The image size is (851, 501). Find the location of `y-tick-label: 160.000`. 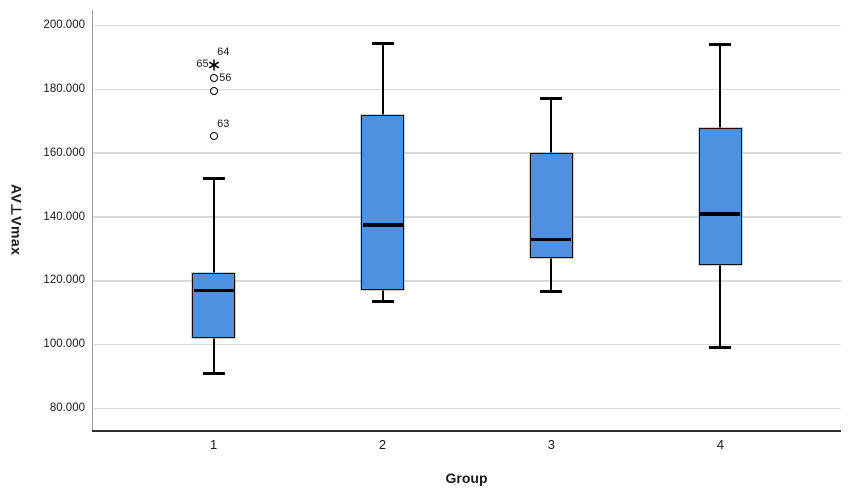

y-tick-label: 160.000 is located at coordinates (64, 152).